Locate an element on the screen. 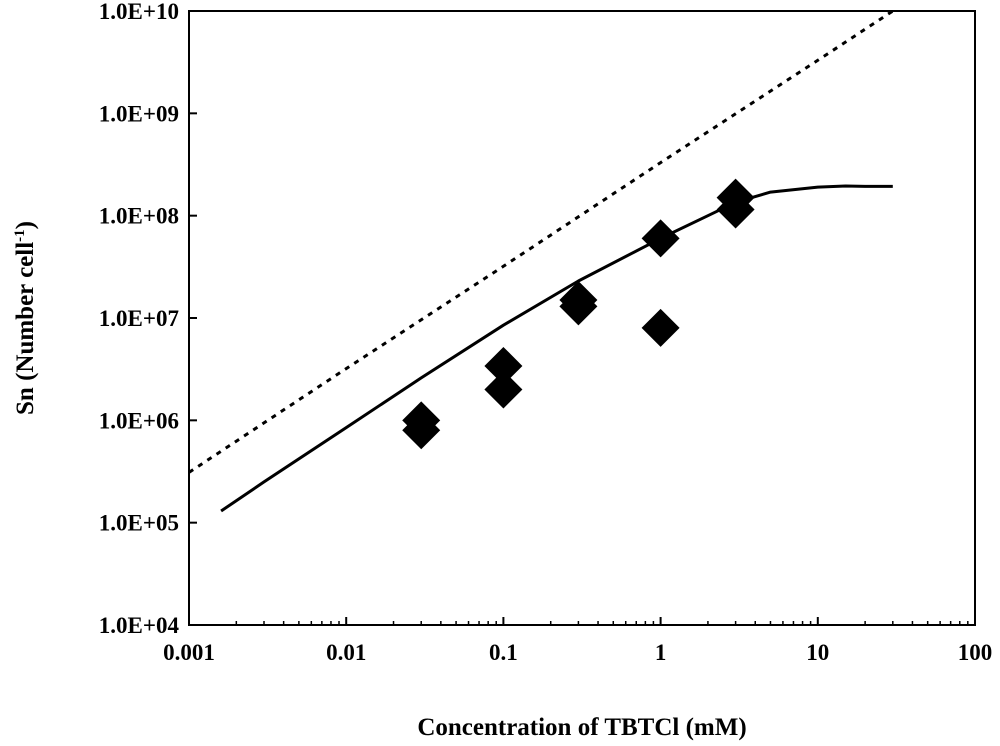  y-tick-label: 1.0E+06 is located at coordinates (139, 420).